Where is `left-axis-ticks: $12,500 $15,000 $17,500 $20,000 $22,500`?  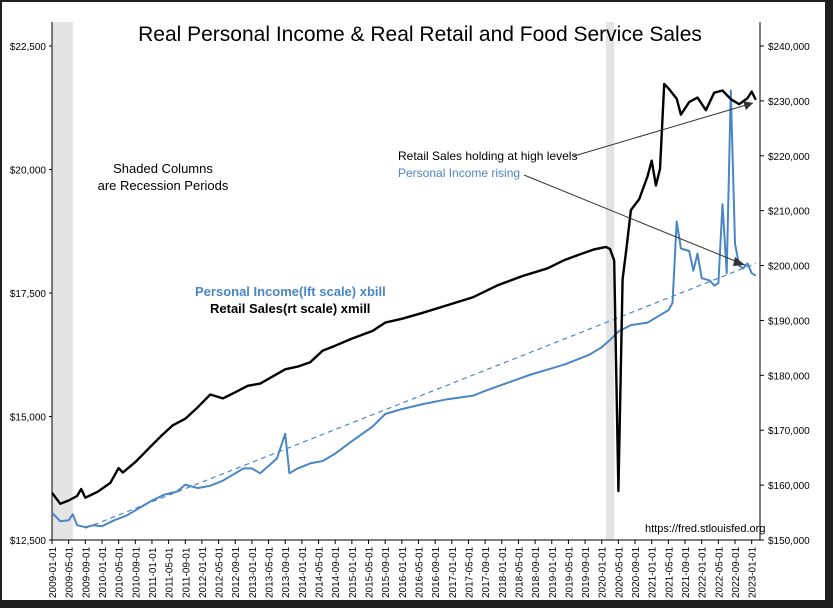 left-axis-ticks: $12,500 $15,000 $17,500 $20,000 $22,500 is located at coordinates (31, 294).